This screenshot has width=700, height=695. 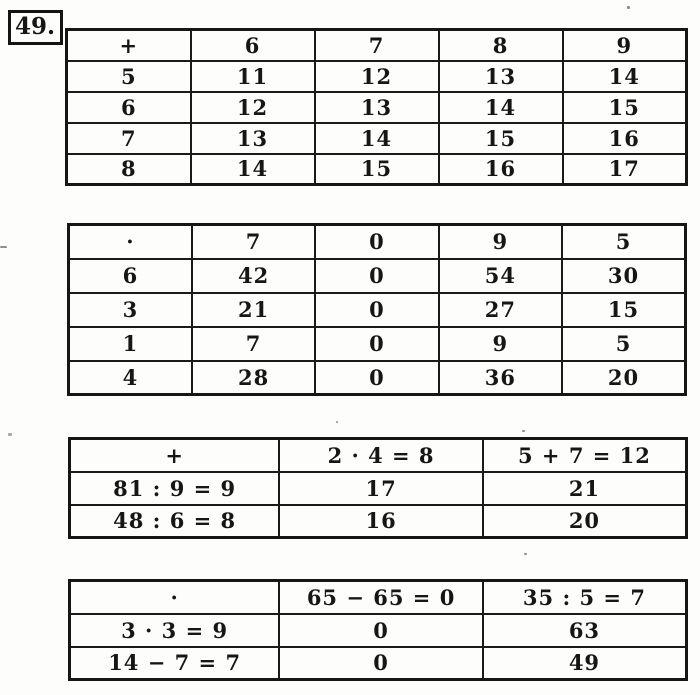 What do you see at coordinates (174, 630) in the screenshot?
I see `row-header-cell: 3 · 3 = 9` at bounding box center [174, 630].